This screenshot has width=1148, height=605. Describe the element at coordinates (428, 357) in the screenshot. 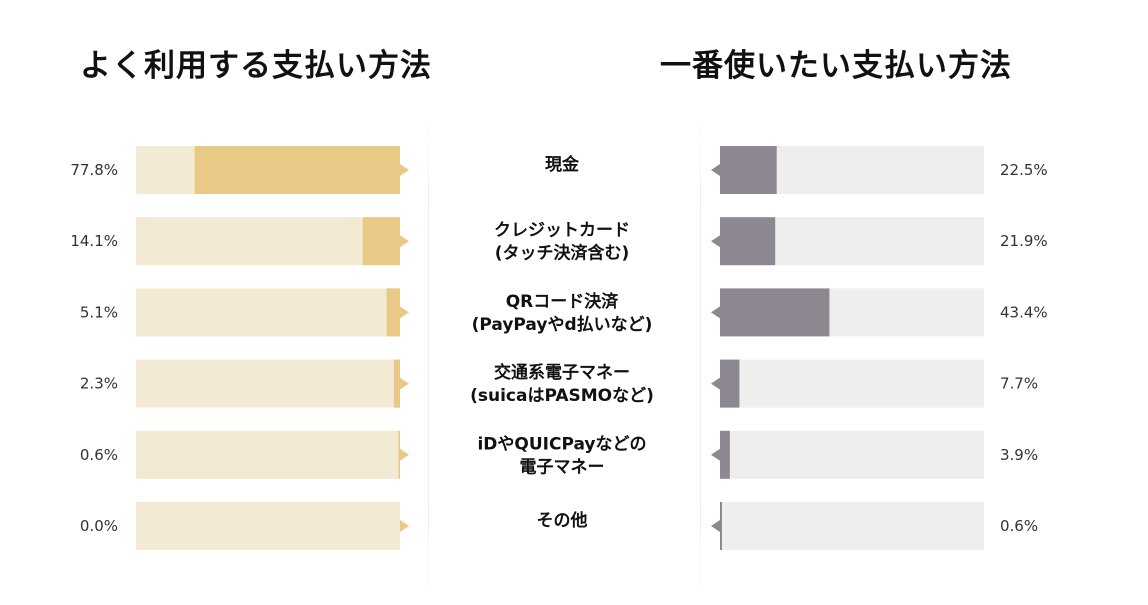

I see `divider-left` at that location.